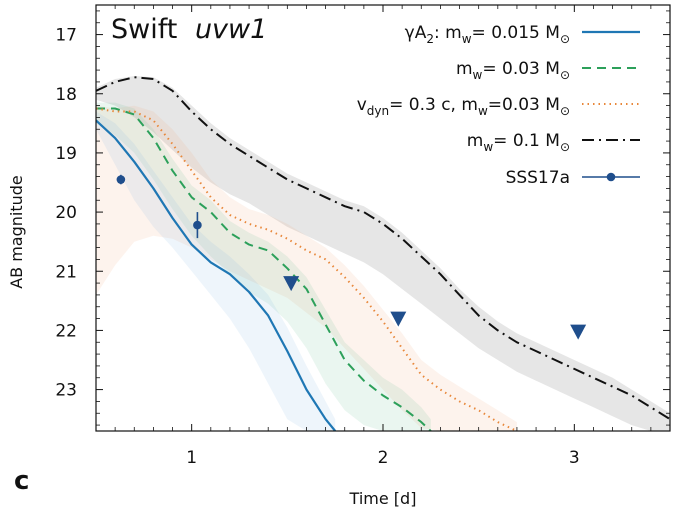  Describe the element at coordinates (383, 458) in the screenshot. I see `x-tick-label: 2` at that location.